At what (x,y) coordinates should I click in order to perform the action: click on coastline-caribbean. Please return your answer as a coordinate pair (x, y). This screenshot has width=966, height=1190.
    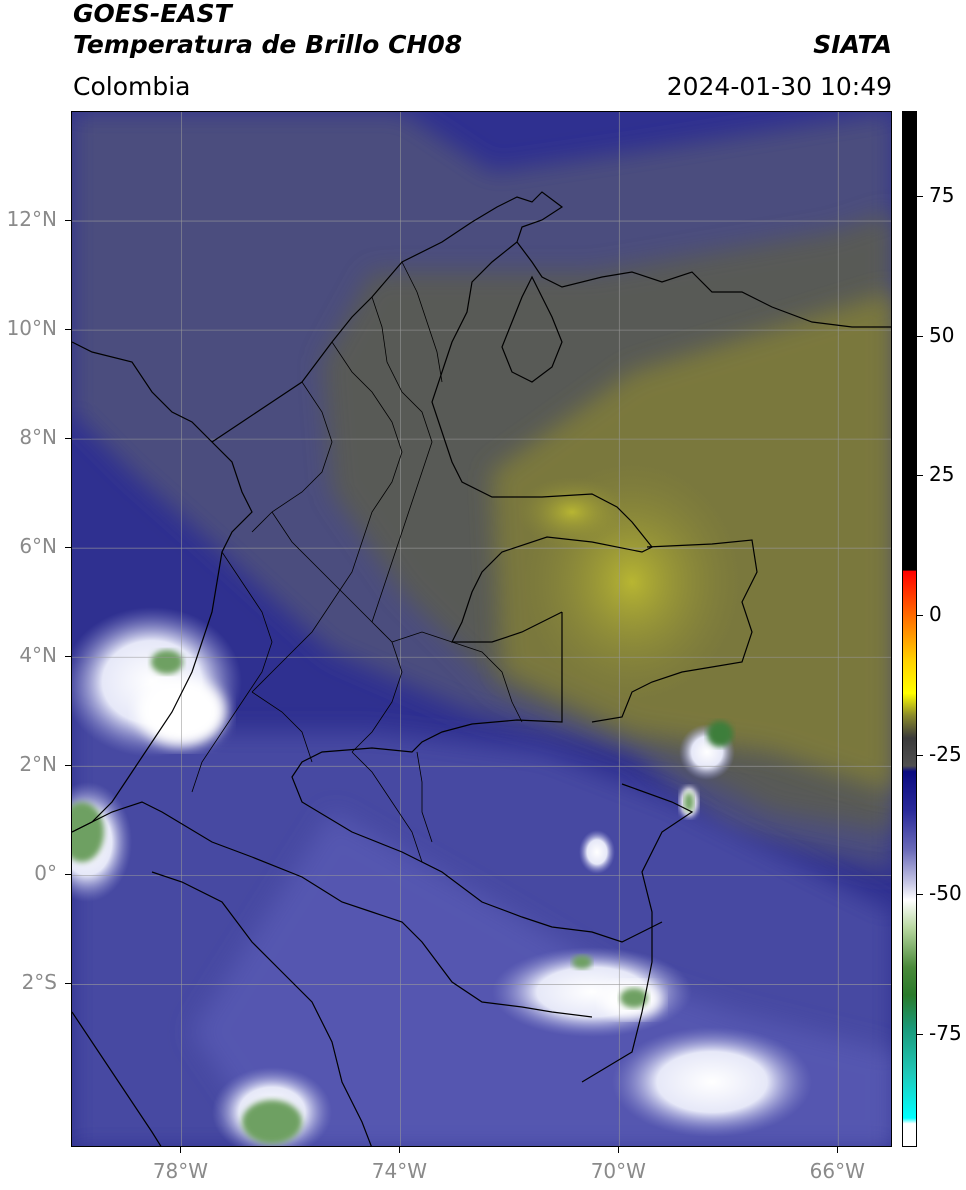
    Looking at the image, I should click on (551, 317).